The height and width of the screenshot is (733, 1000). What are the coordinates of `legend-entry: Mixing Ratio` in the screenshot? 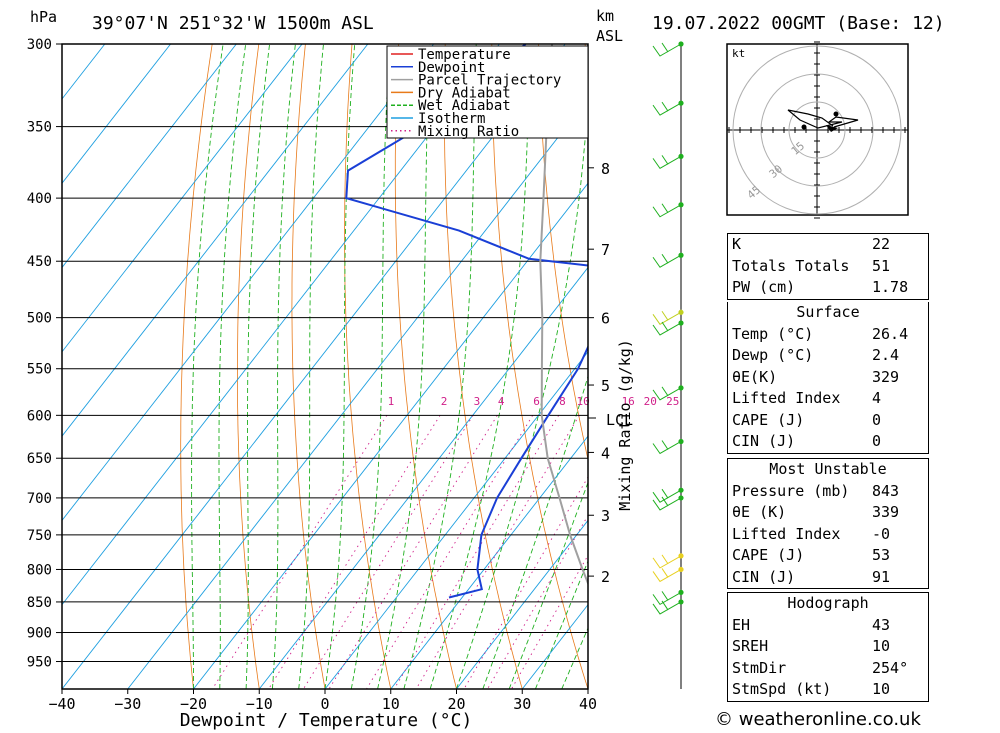 It's located at (468, 132).